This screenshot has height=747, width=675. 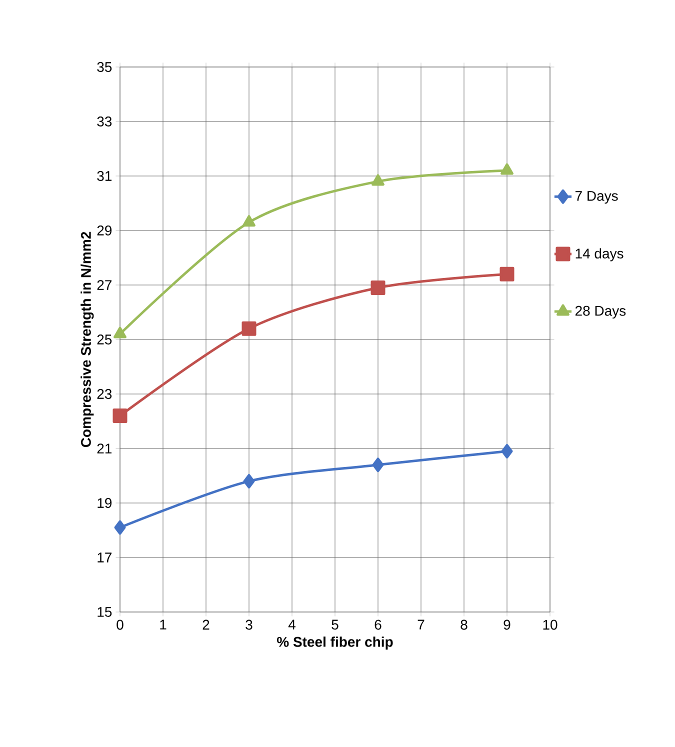 I want to click on y-tick-label: 35, so click(x=104, y=67).